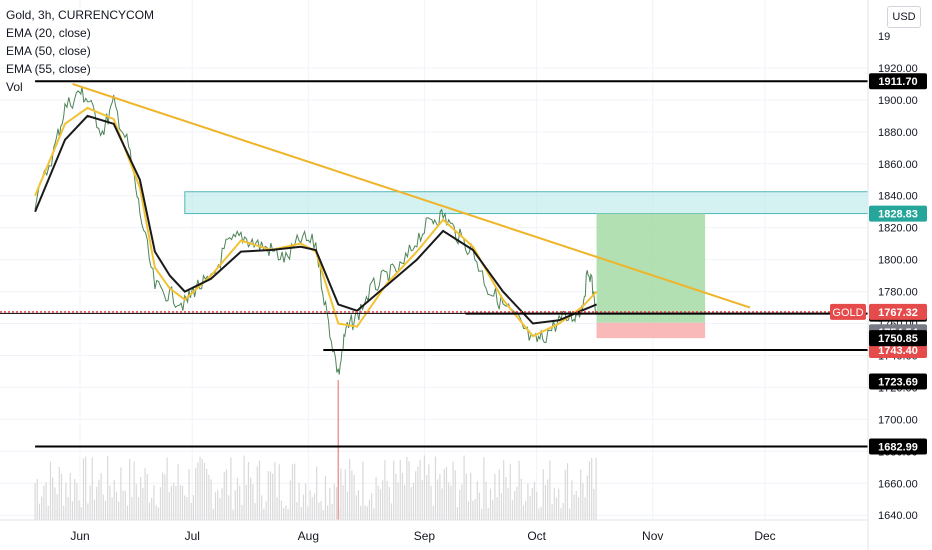  I want to click on y-tick-label: 1800.00, so click(898, 261).